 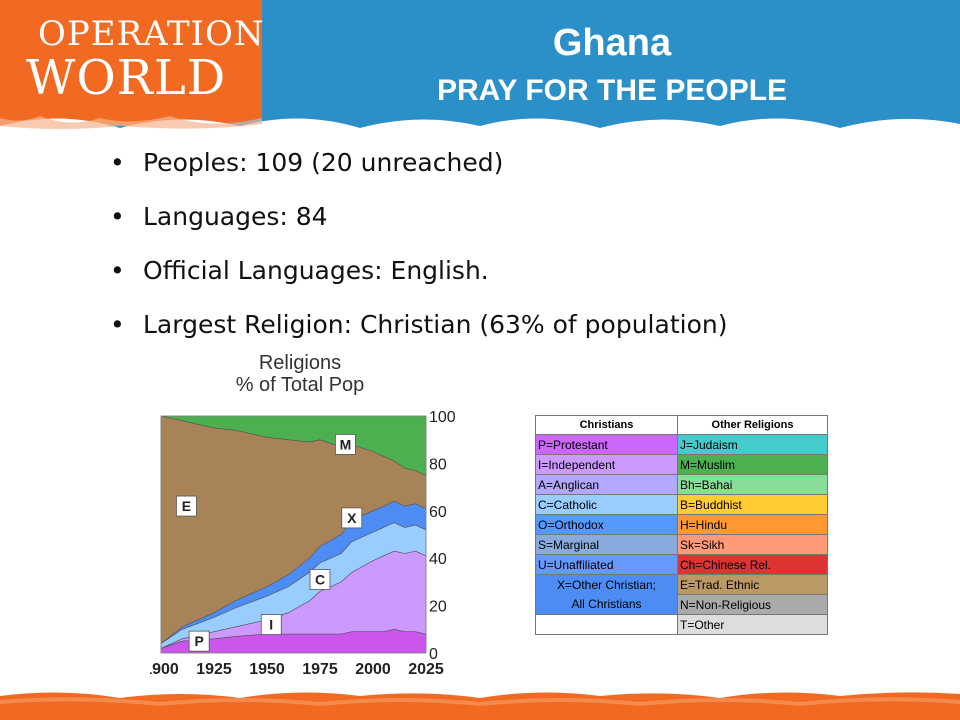 I want to click on fact-official-languages: Official Languages: English., so click(x=418, y=281).